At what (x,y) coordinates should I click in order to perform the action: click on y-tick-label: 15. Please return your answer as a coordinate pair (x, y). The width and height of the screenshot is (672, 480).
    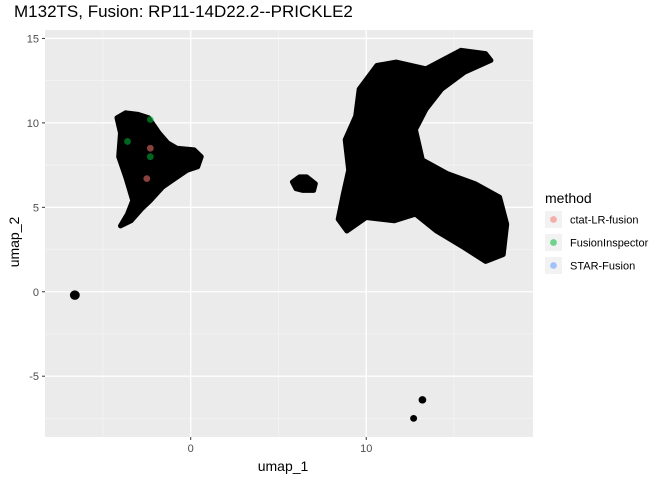
    Looking at the image, I should click on (33, 39).